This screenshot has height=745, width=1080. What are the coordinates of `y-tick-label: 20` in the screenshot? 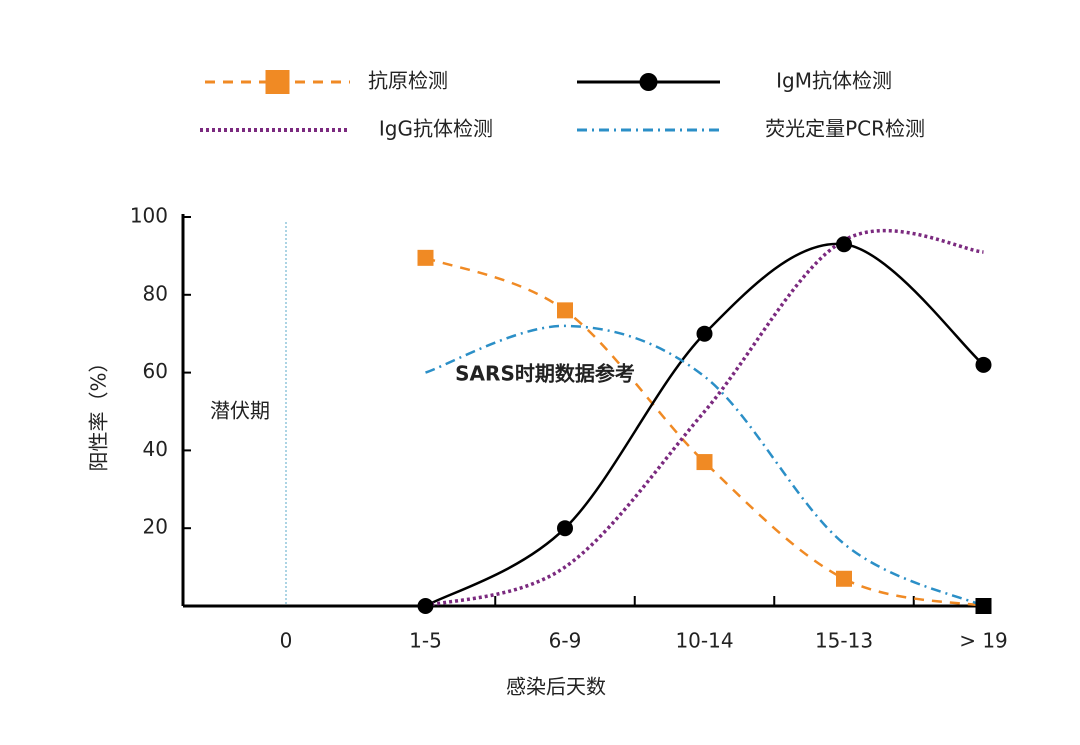 It's located at (155, 527).